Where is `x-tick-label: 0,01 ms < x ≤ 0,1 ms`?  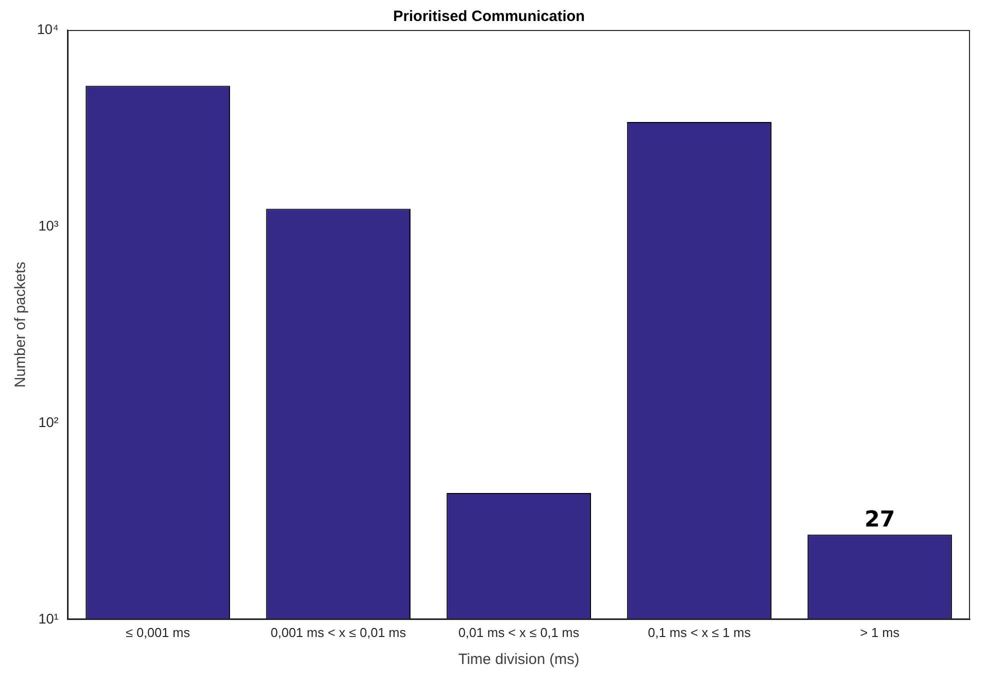 x-tick-label: 0,01 ms < x ≤ 0,1 ms is located at coordinates (519, 632).